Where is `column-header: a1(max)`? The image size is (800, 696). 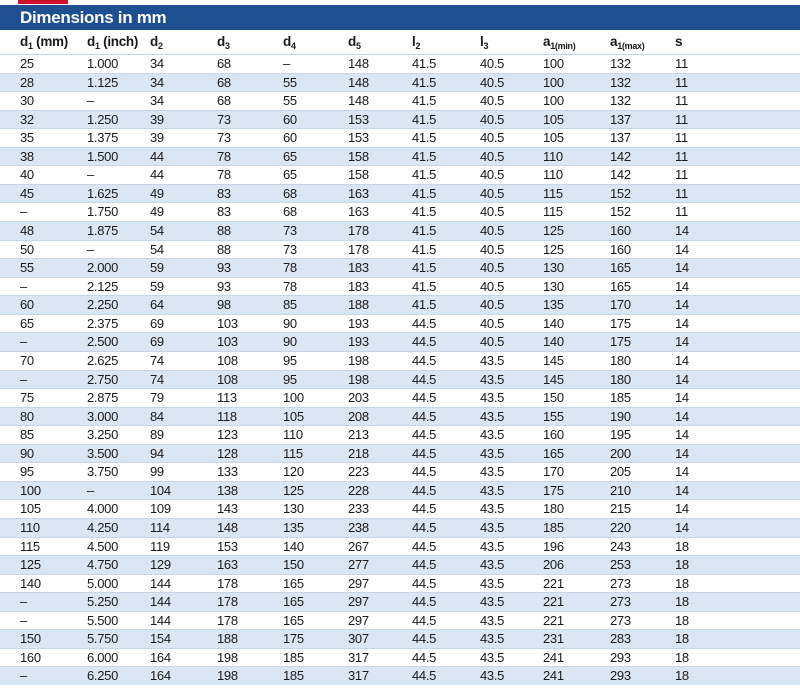
column-header: a1(max) is located at coordinates (627, 42).